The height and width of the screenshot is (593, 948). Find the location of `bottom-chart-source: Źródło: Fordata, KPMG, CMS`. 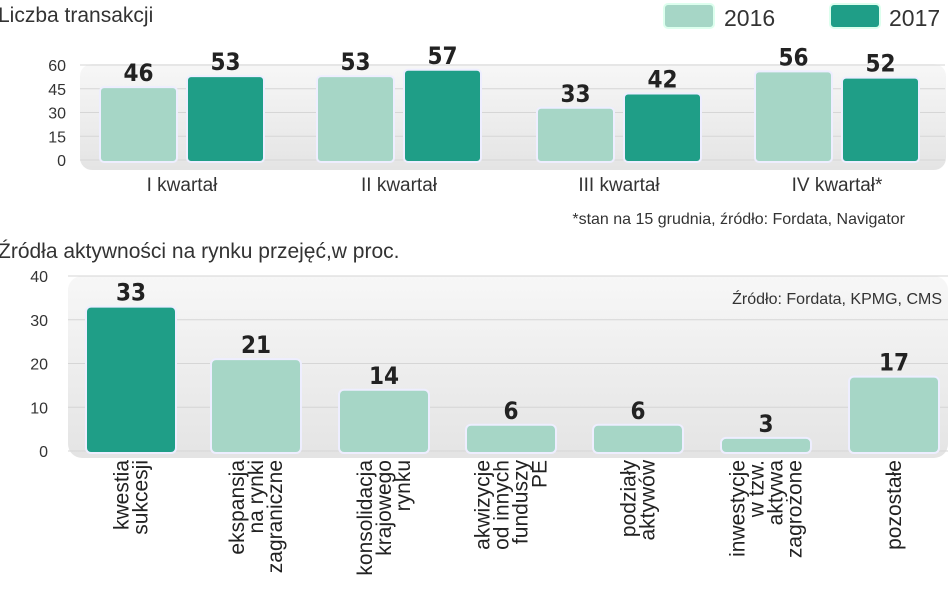

bottom-chart-source: Źródło: Fordata, KPMG, CMS is located at coordinates (837, 298).